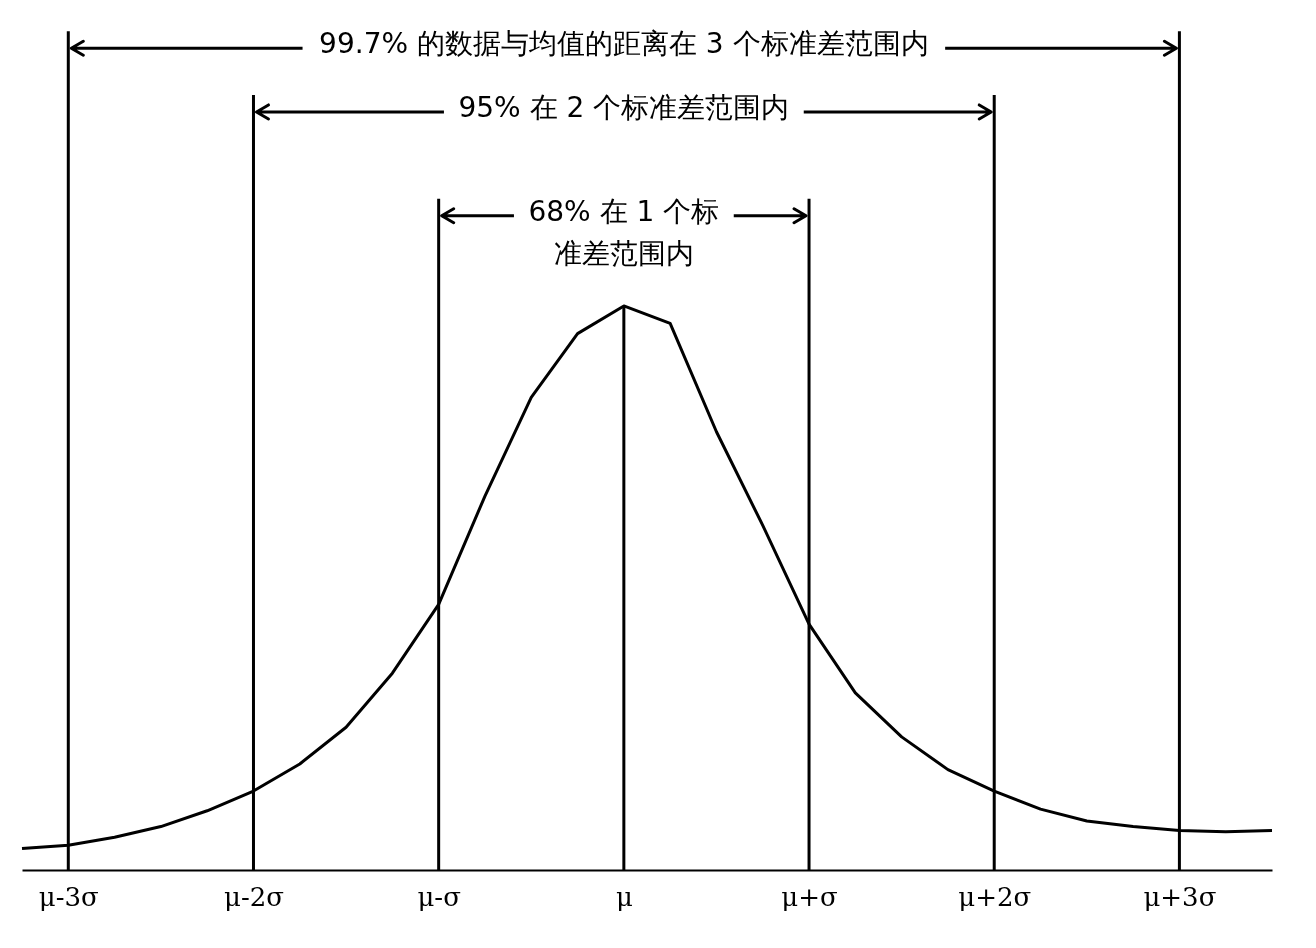 This screenshot has height=948, width=1316. I want to click on x-tick-label: μ+2σ, so click(995, 896).